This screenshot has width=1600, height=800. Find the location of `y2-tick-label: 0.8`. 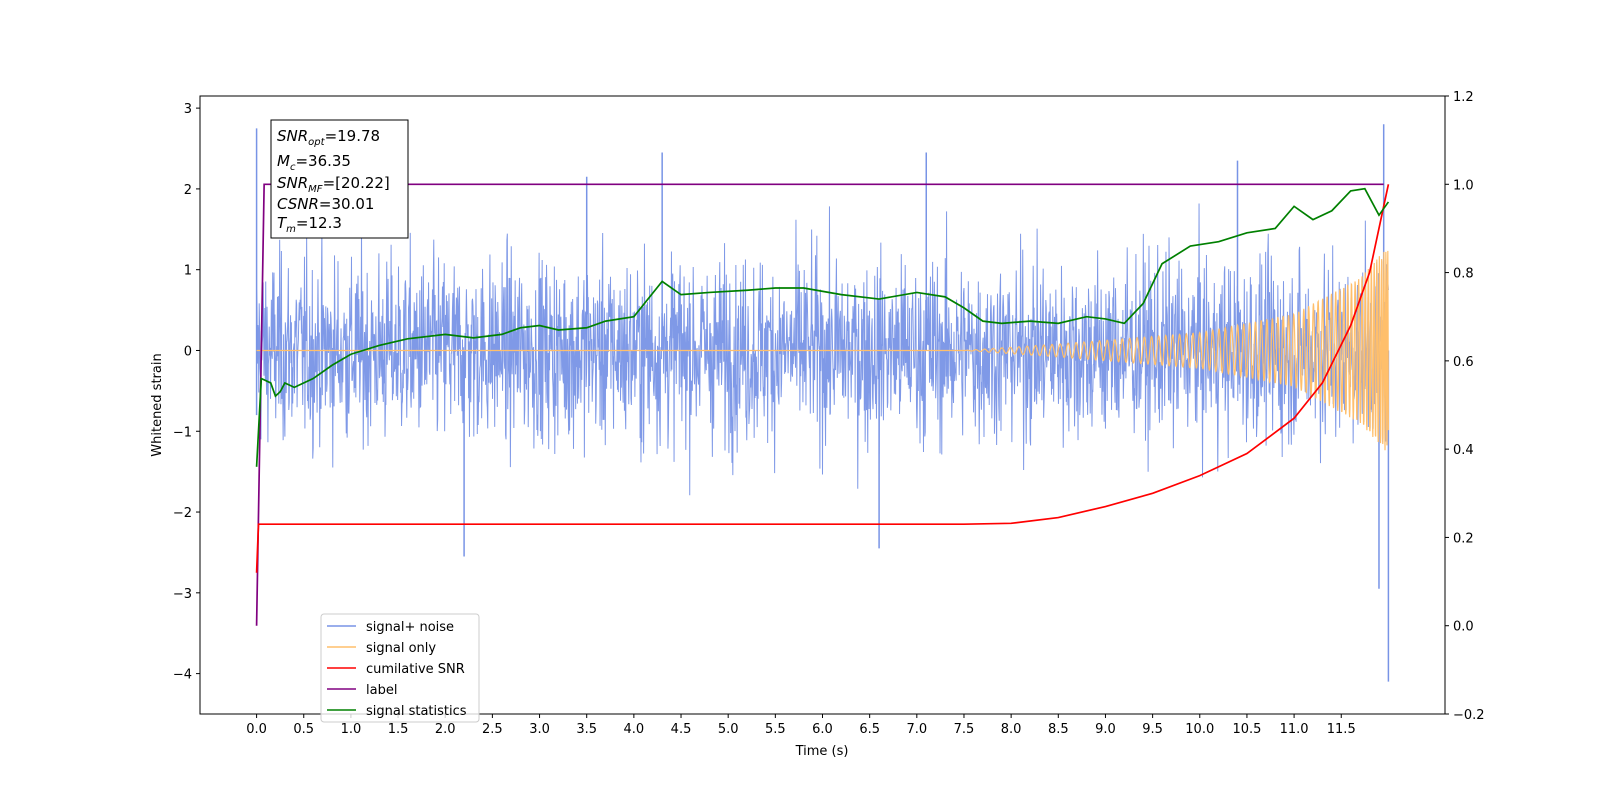

y2-tick-label: 0.8 is located at coordinates (1463, 274).